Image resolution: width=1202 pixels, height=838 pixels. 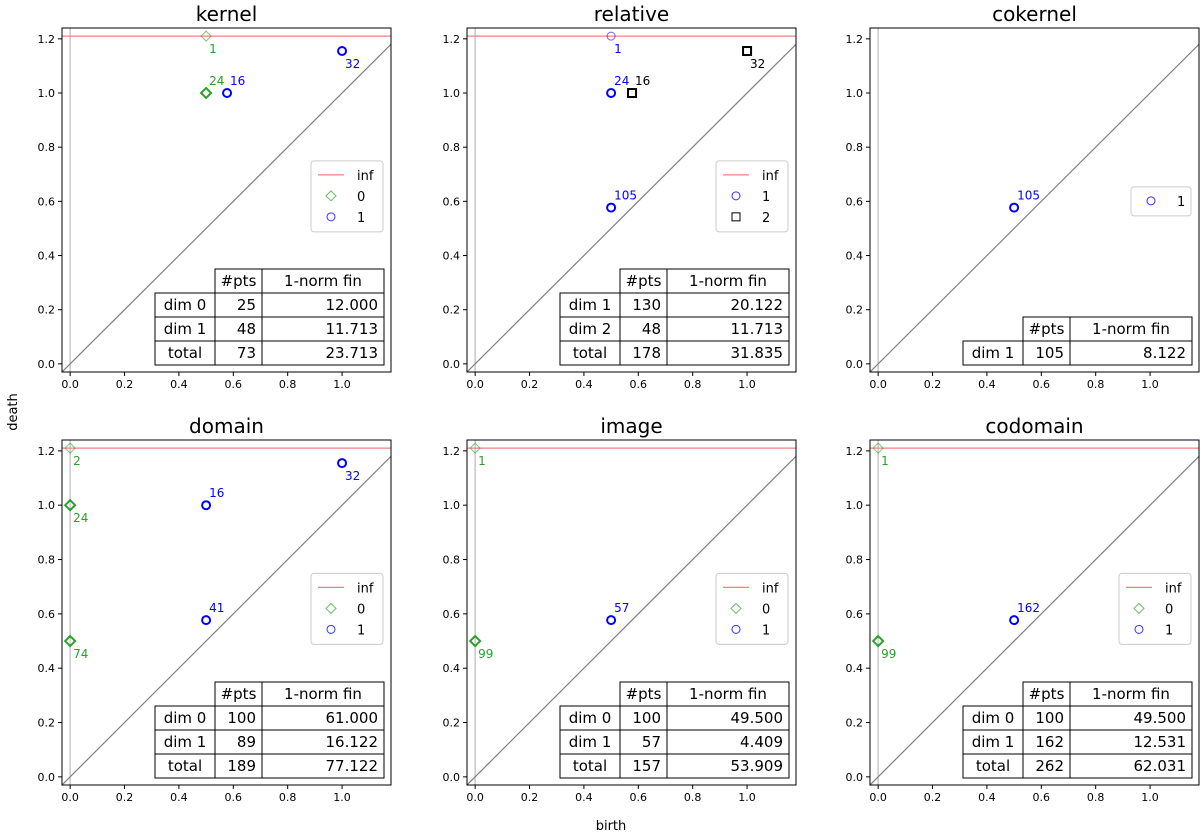 I want to click on table-cell-text: 262, so click(x=1049, y=766).